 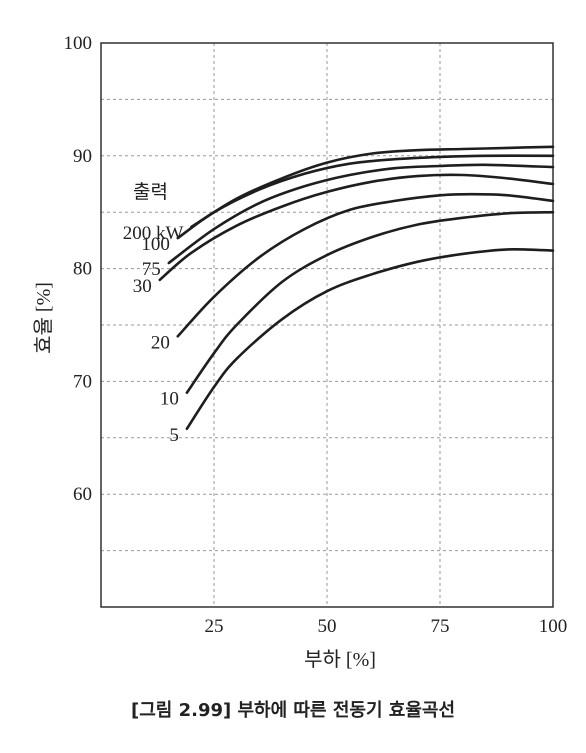 What do you see at coordinates (142, 286) in the screenshot?
I see `series-label: 30` at bounding box center [142, 286].